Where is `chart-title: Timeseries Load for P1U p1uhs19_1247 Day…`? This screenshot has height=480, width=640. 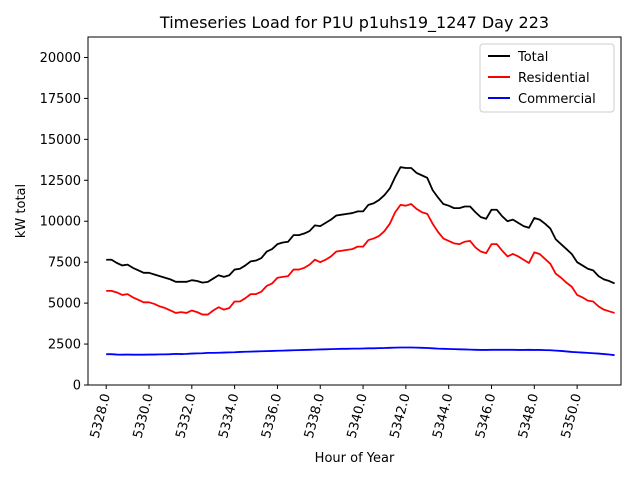 chart-title: Timeseries Load for P1U p1uhs19_1247 Day… is located at coordinates (354, 23).